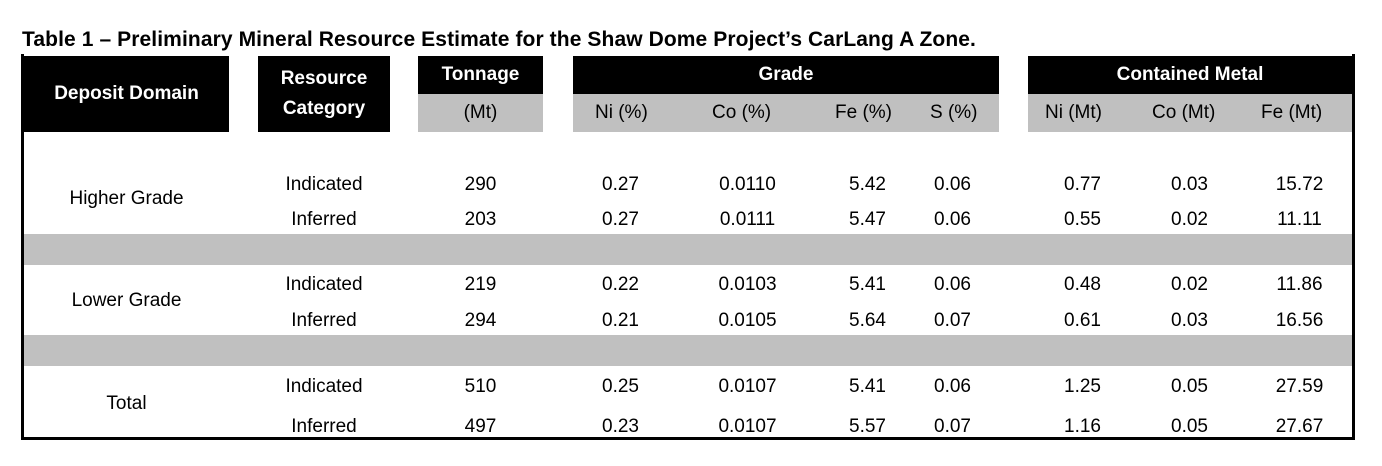 This screenshot has height=466, width=1382. I want to click on ni-mt-cell: 0.77, so click(1082, 184).